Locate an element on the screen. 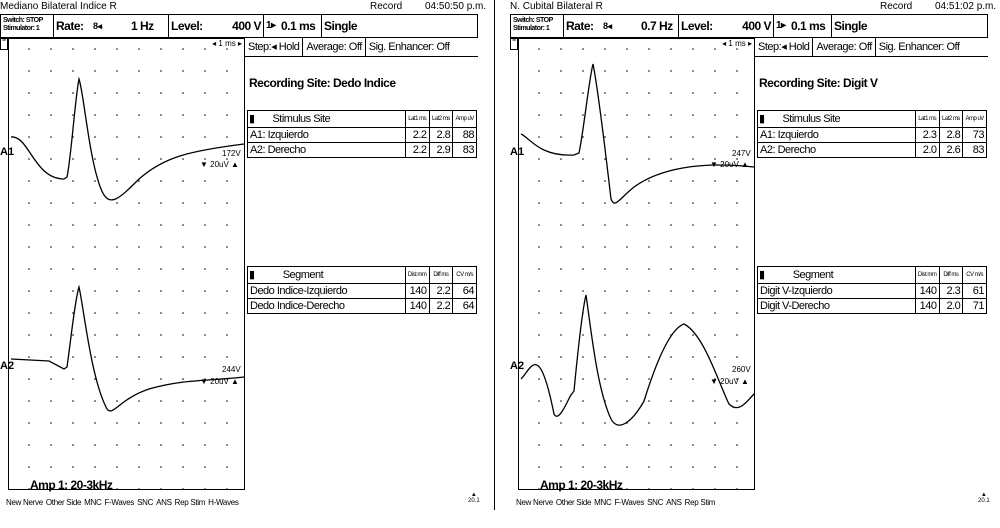  table-row: A1: Izquierdo 2.3 2.8 73 is located at coordinates (872, 135).